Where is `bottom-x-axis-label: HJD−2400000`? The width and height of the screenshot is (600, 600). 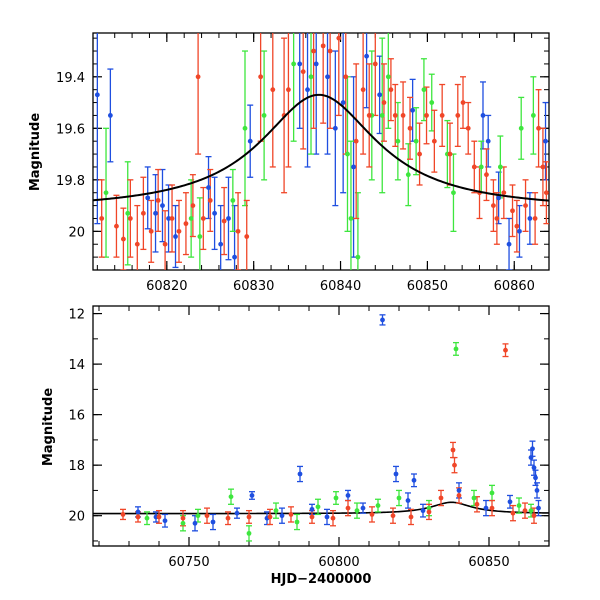
bottom-x-axis-label: HJD−2400000 is located at coordinates (321, 579).